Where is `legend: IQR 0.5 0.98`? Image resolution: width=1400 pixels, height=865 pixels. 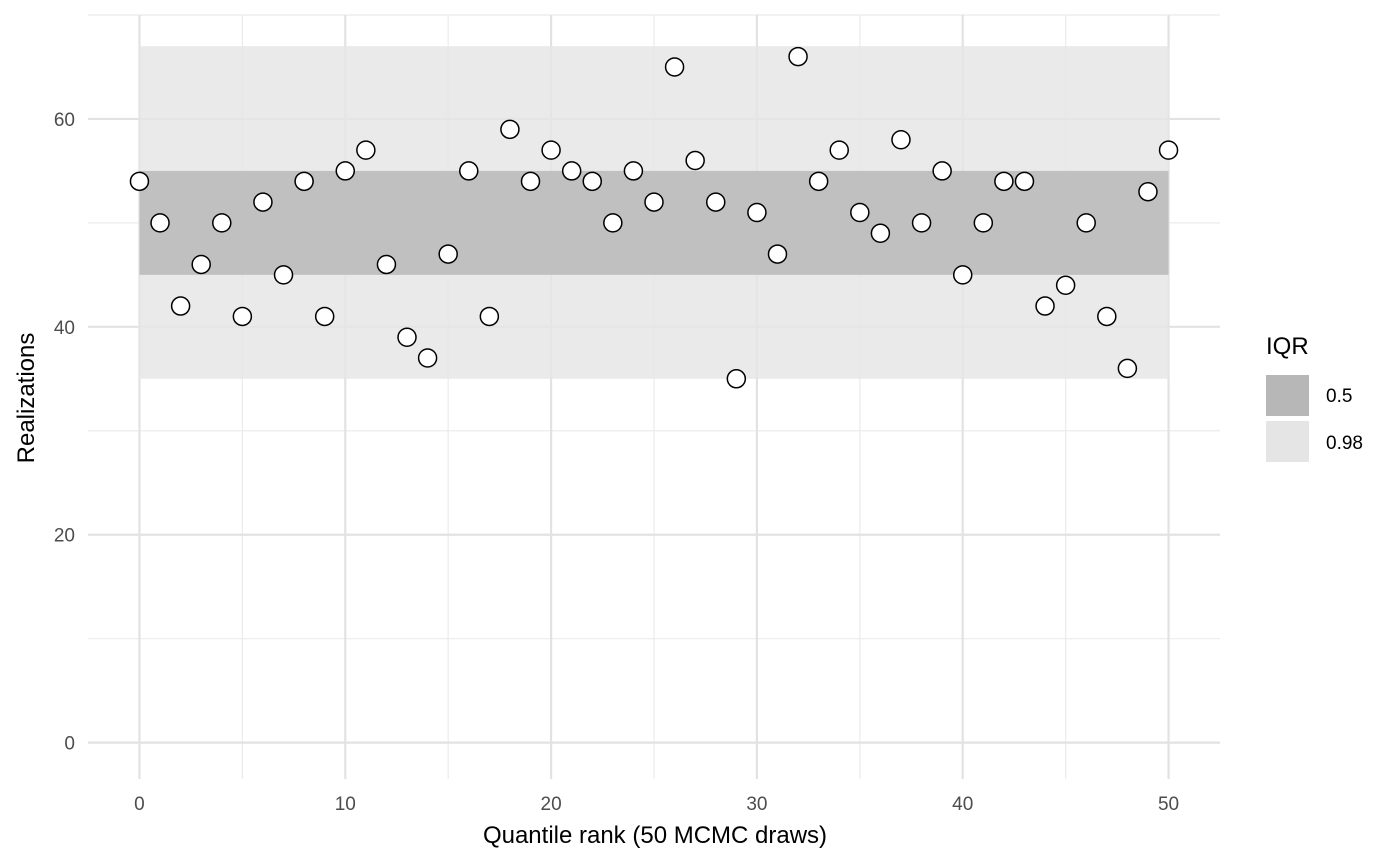
legend: IQR 0.5 0.98 is located at coordinates (1314, 397).